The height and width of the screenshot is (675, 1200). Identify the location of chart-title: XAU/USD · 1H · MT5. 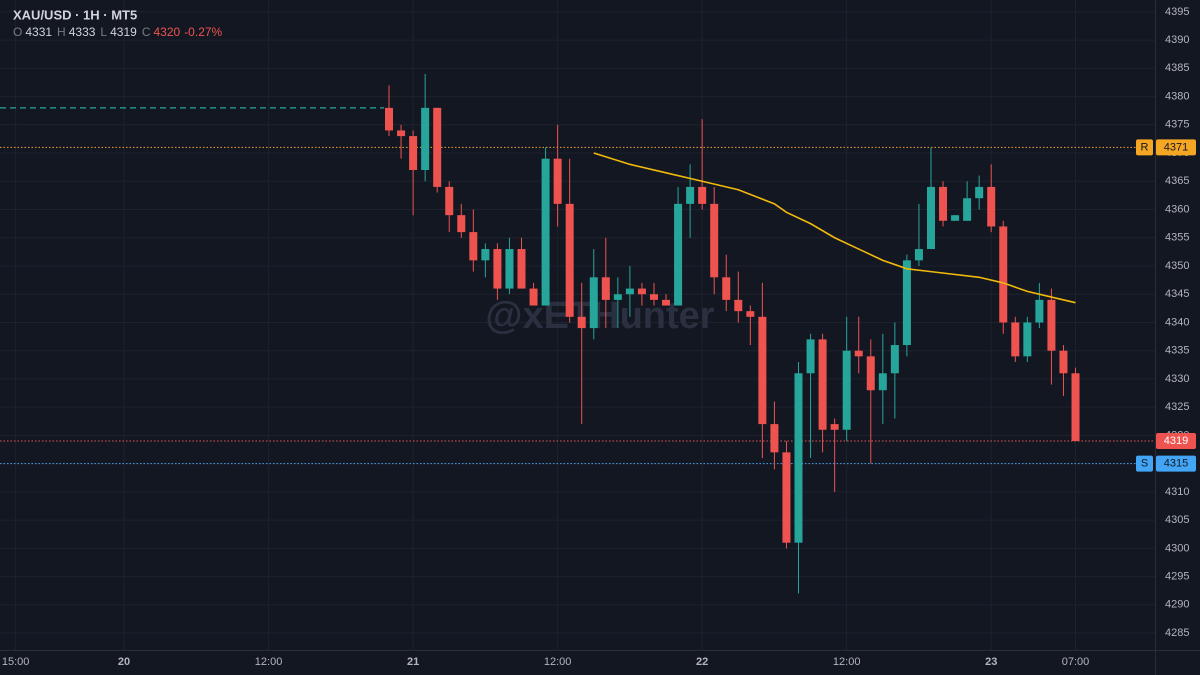
(75, 14).